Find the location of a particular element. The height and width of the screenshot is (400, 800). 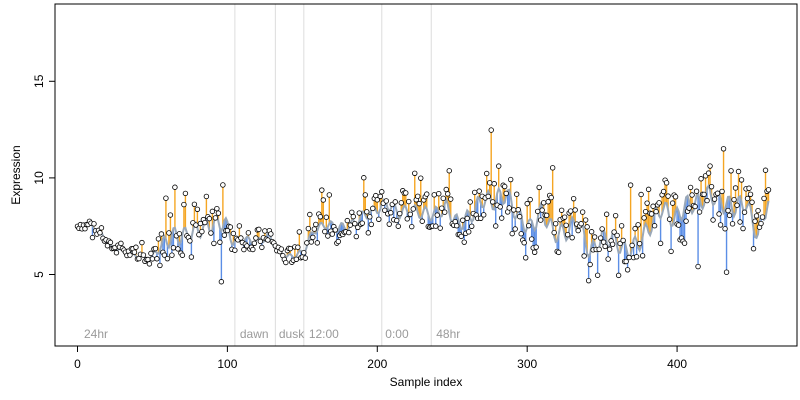

time-annotation-label: dawn is located at coordinates (254, 334).